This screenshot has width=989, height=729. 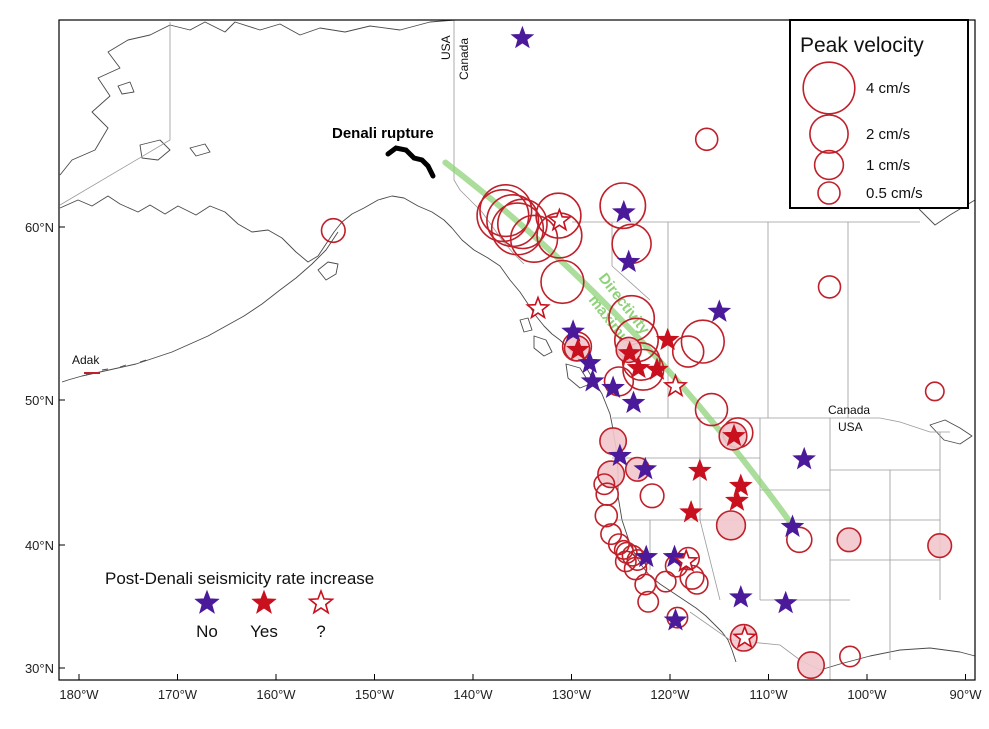 I want to click on legend-velocity-items: 4 cm/s 2 cm/s 1 cm/s 0.5 cm/s, so click(x=862, y=133).